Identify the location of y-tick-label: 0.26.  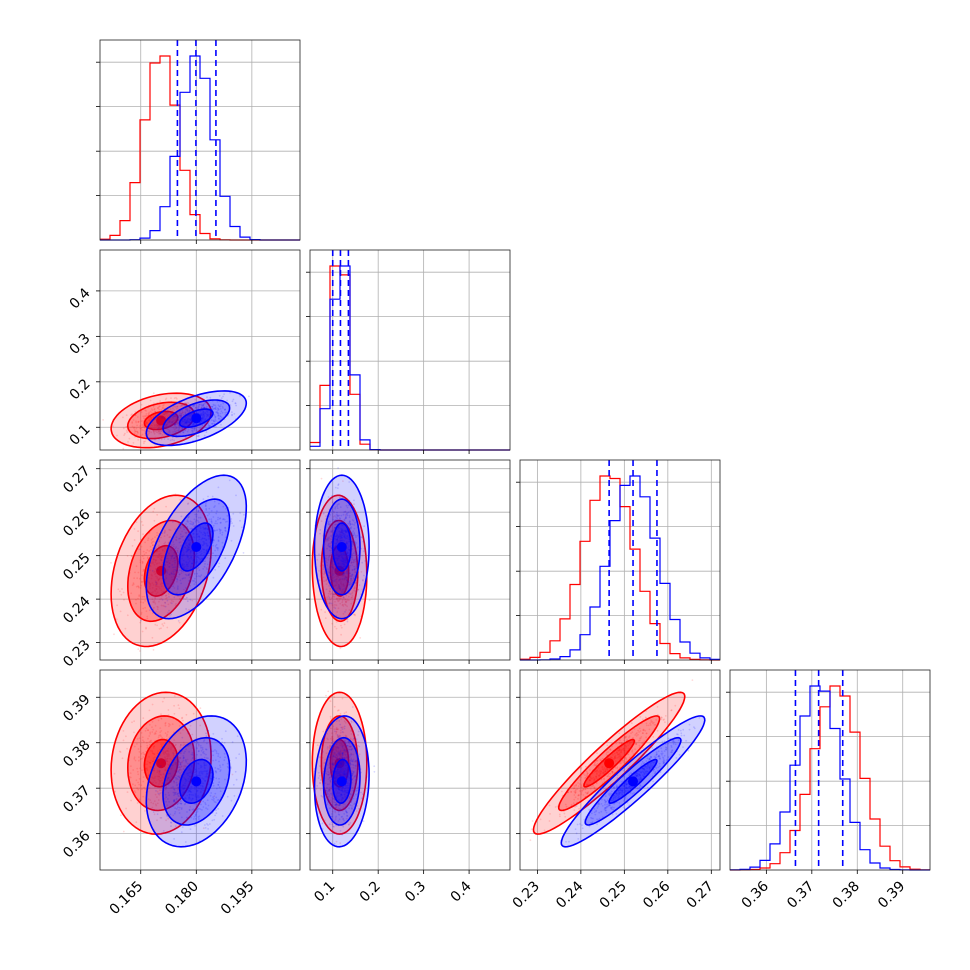
(76, 522).